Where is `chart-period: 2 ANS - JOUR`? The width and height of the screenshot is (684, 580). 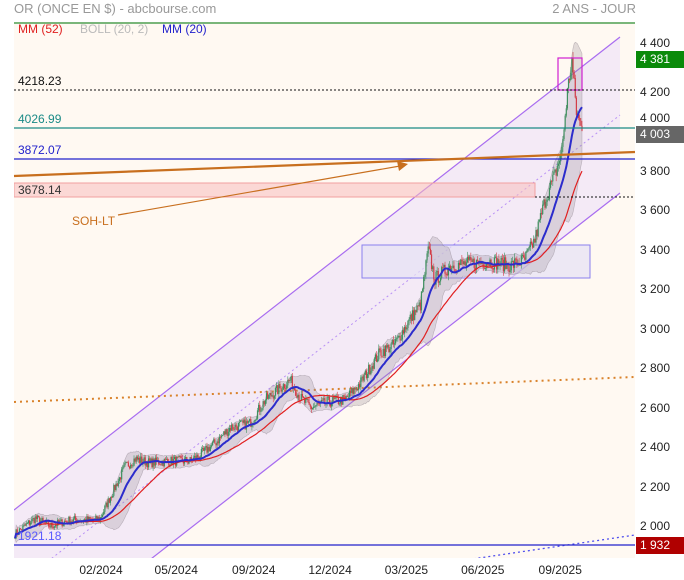
chart-period: 2 ANS - JOUR is located at coordinates (594, 8).